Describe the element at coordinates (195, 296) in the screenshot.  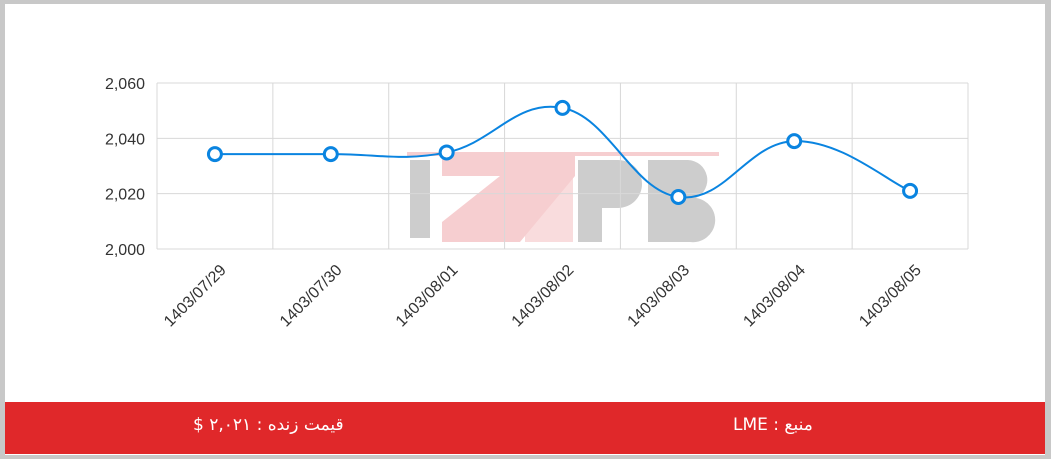
I see `x-tick-label: 1403/07/29` at that location.